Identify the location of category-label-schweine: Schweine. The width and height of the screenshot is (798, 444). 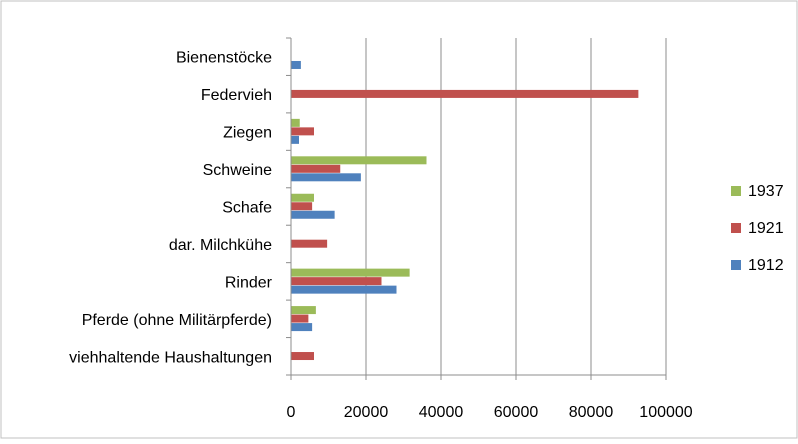
(237, 170).